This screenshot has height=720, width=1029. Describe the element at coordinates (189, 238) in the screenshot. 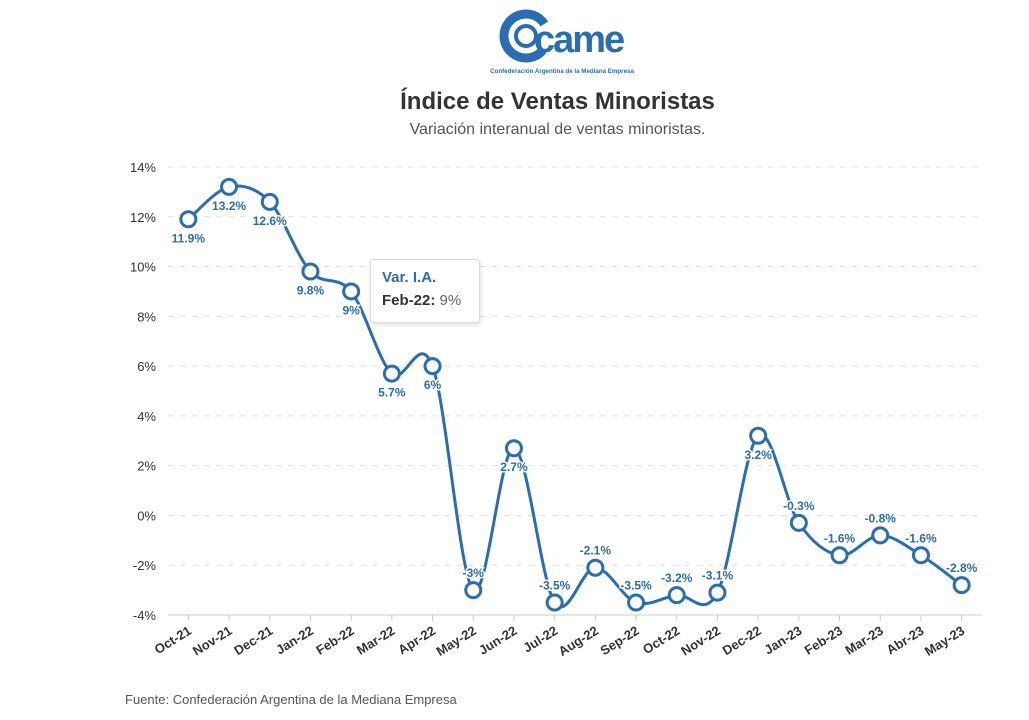

I see `data-label: 11.9%` at that location.